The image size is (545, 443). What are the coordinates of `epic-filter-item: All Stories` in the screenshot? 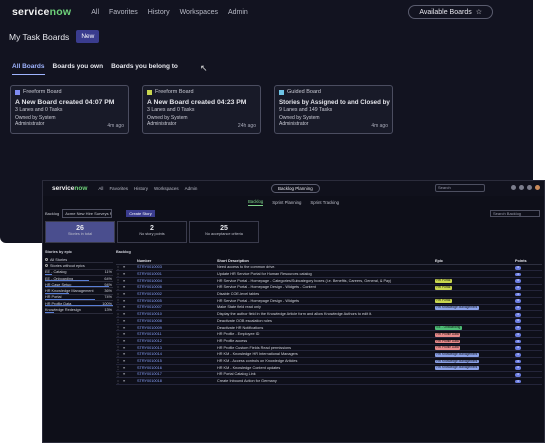 It's located at (79, 260).